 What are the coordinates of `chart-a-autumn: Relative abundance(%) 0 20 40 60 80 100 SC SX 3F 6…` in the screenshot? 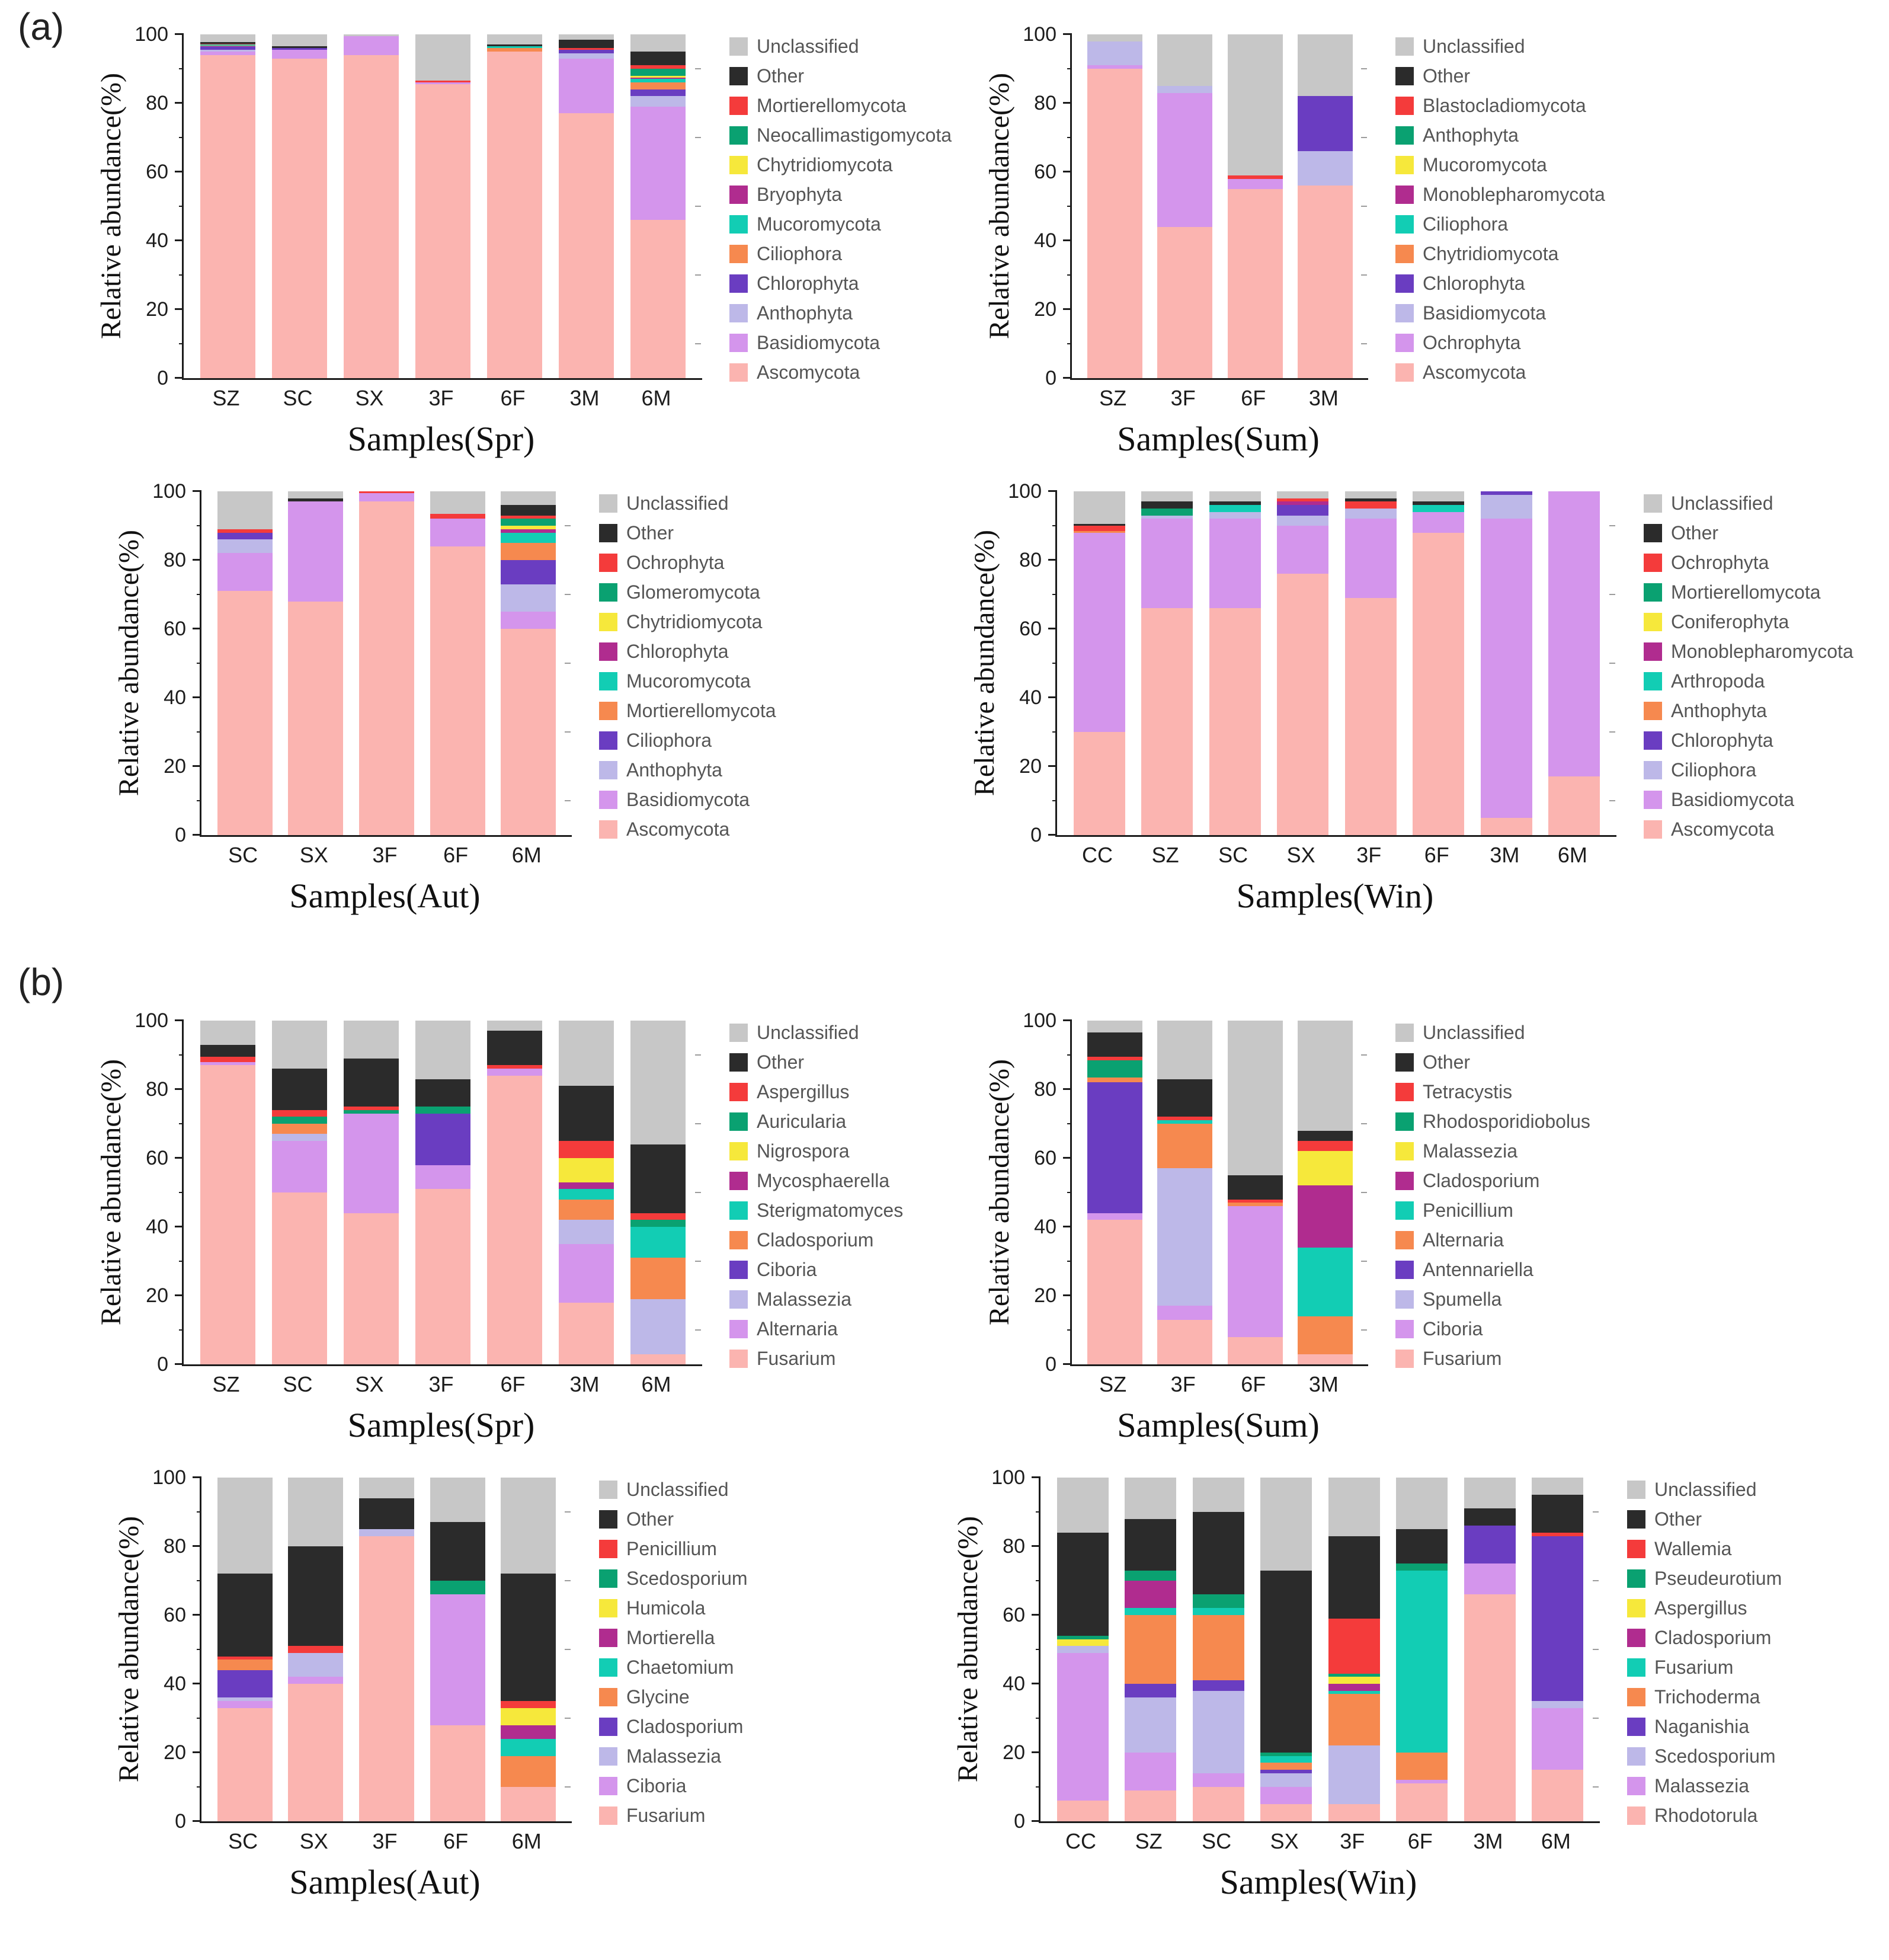 It's located at (529, 698).